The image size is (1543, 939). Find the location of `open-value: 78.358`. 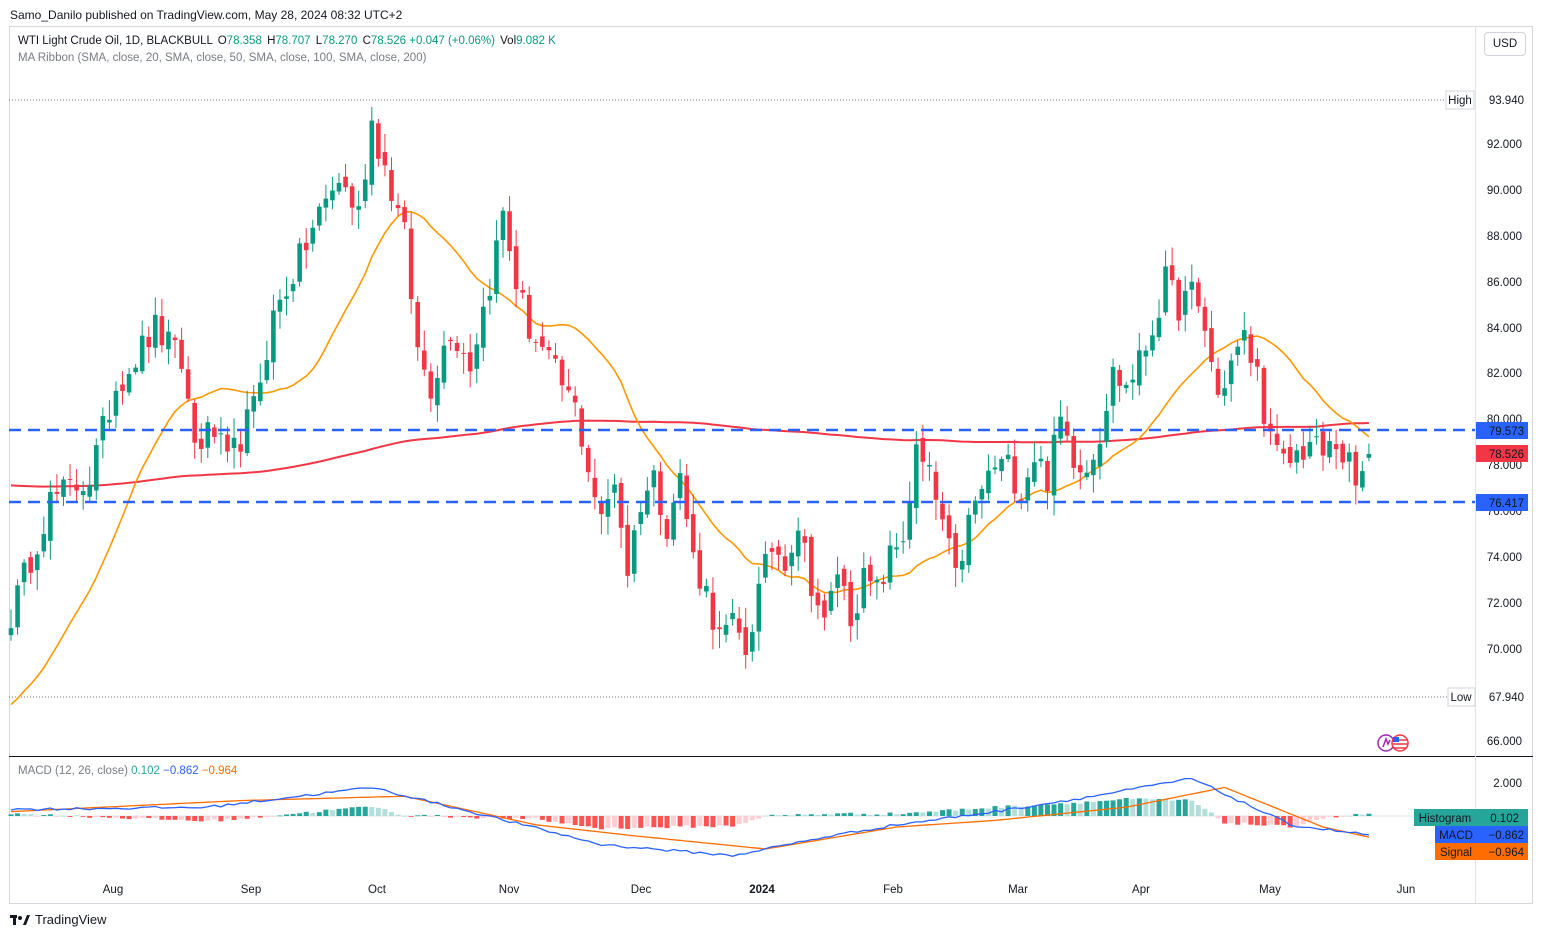

open-value: 78.358 is located at coordinates (244, 41).